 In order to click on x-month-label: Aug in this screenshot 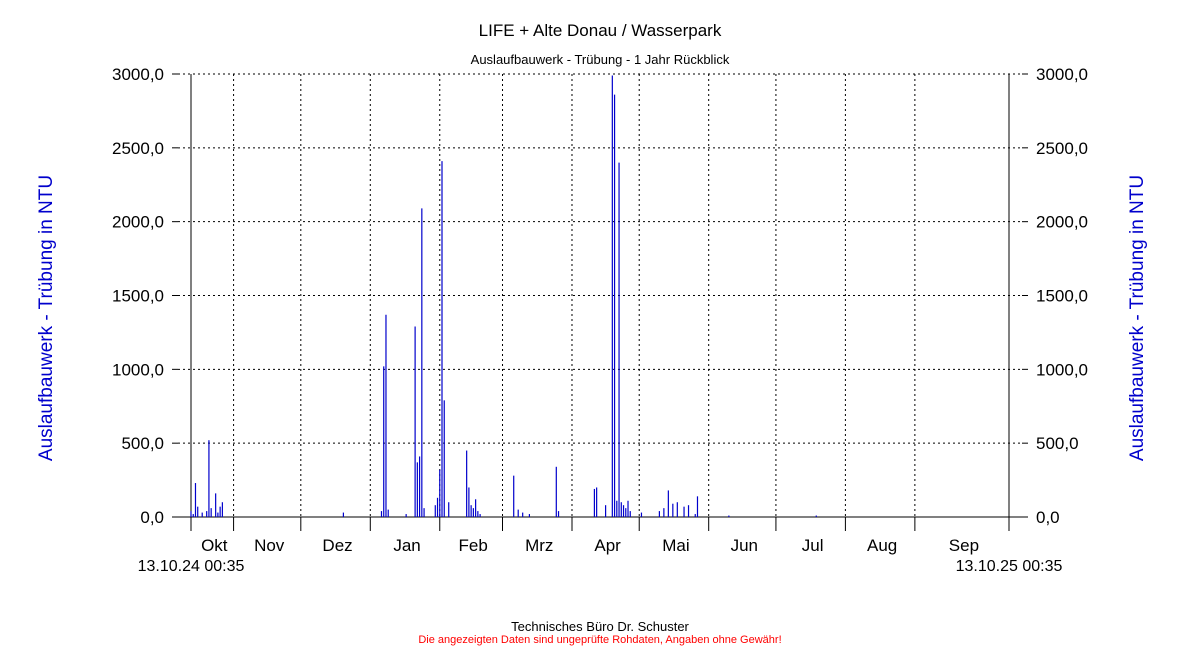, I will do `click(882, 545)`.